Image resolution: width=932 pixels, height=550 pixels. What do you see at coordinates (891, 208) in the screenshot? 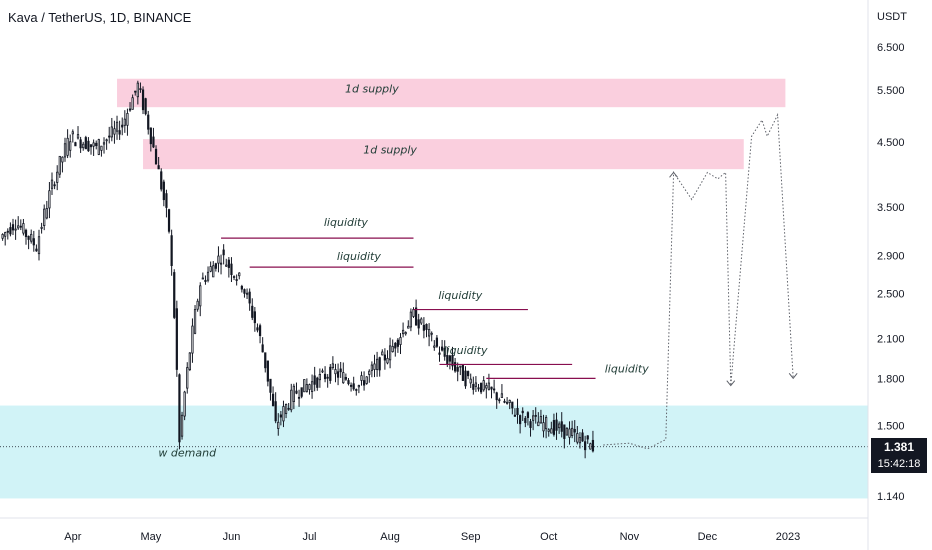
I see `price-tick-3: 3.500` at bounding box center [891, 208].